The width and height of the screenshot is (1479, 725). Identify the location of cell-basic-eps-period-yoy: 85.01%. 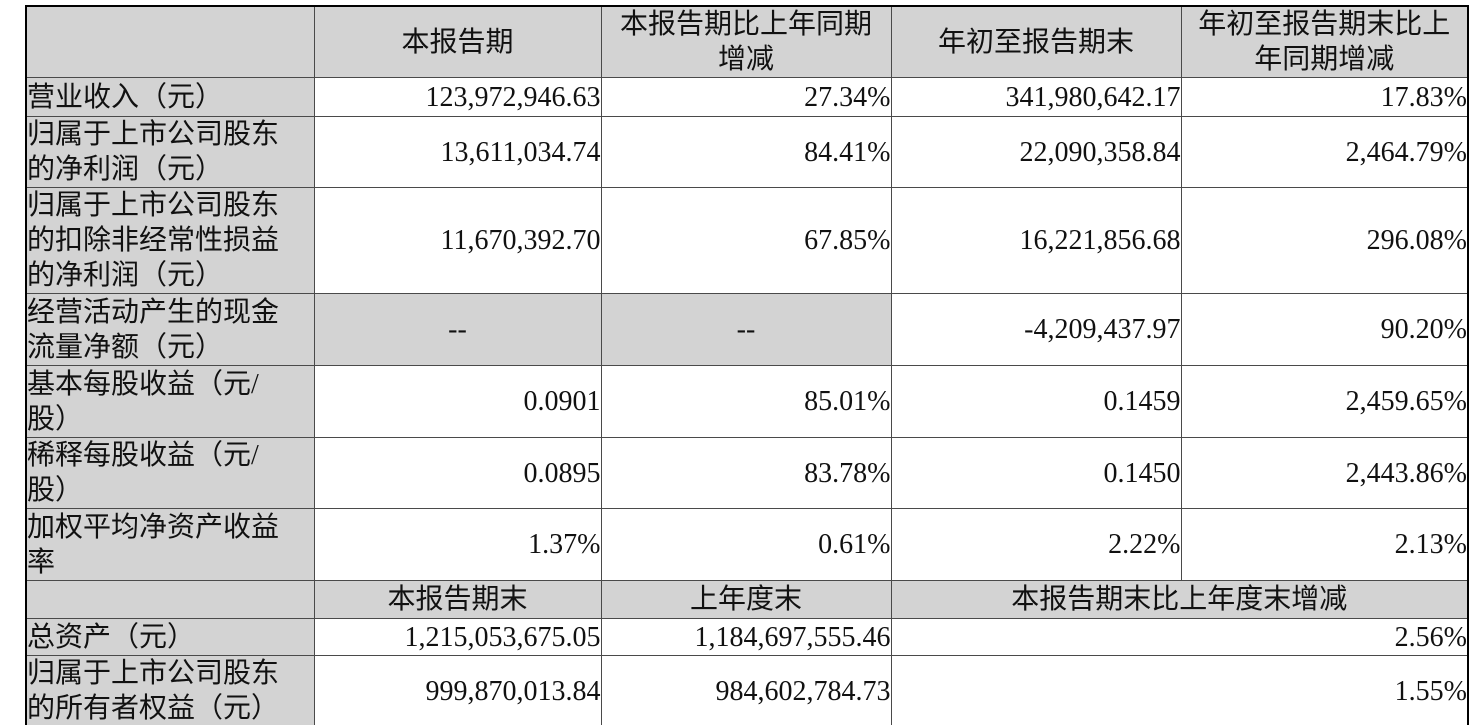
(746, 401).